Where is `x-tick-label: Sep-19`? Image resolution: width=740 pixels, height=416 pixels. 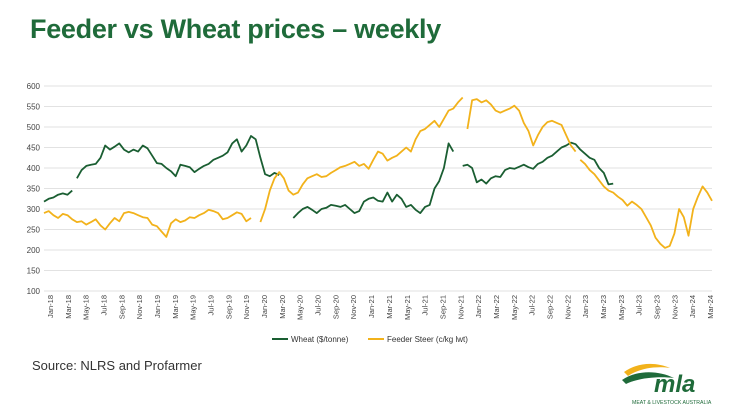 x-tick-label: Sep-19 is located at coordinates (228, 307).